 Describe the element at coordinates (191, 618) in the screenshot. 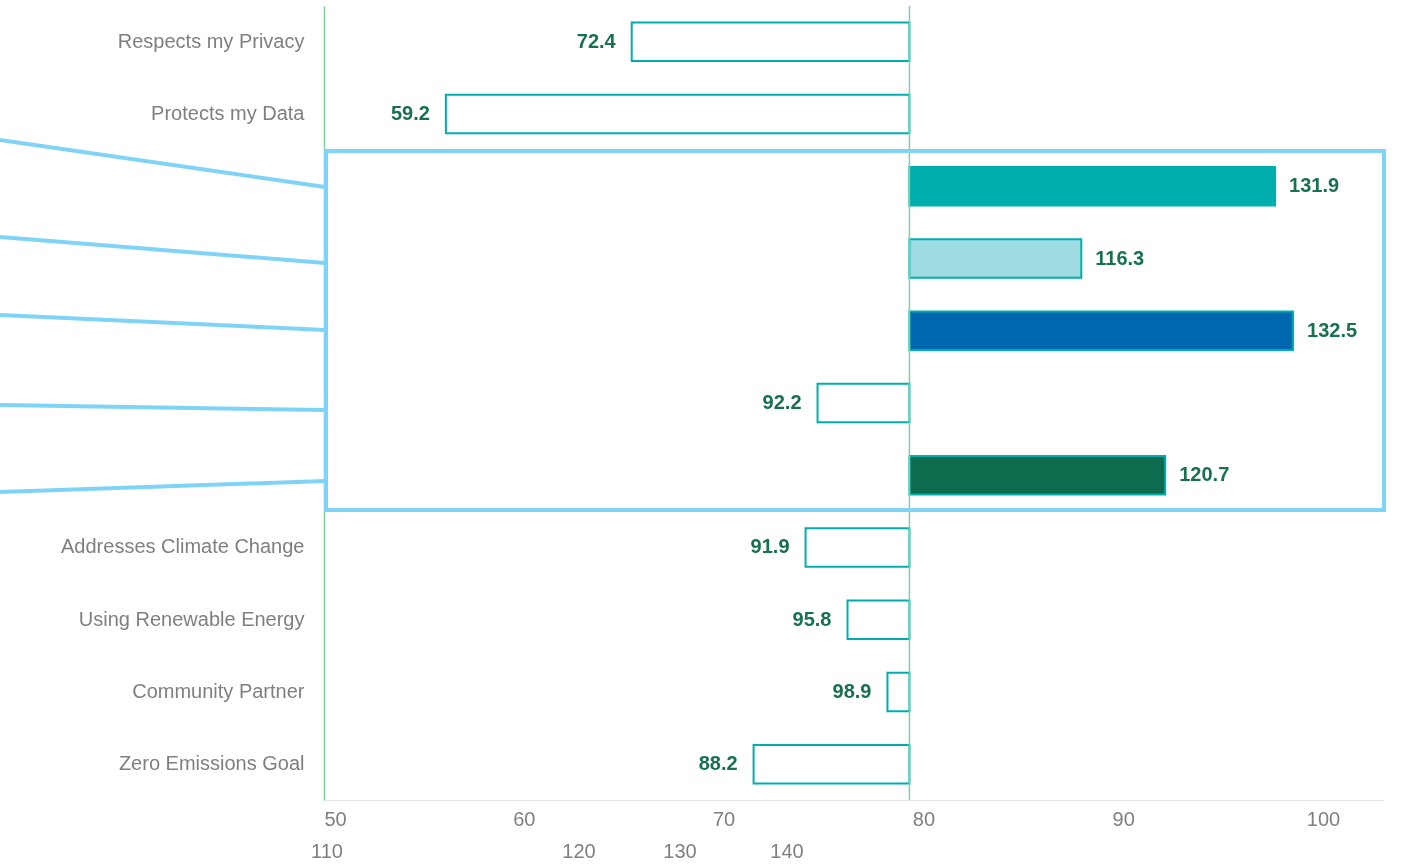

I see `y-tick-label: Using Renewable Energy` at that location.